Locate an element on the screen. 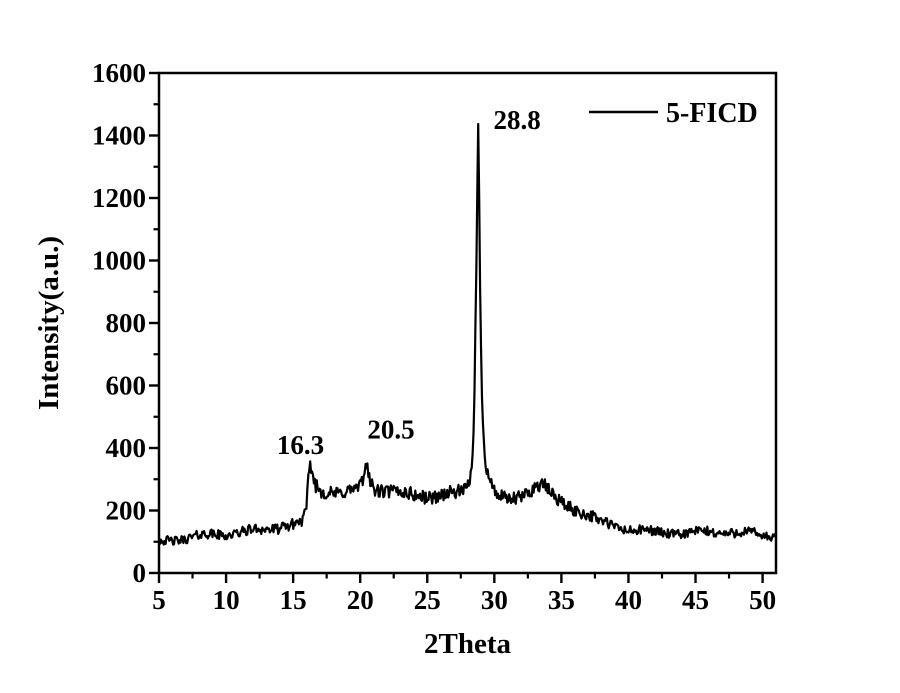  y-tick-label: 1600 is located at coordinates (119, 73).